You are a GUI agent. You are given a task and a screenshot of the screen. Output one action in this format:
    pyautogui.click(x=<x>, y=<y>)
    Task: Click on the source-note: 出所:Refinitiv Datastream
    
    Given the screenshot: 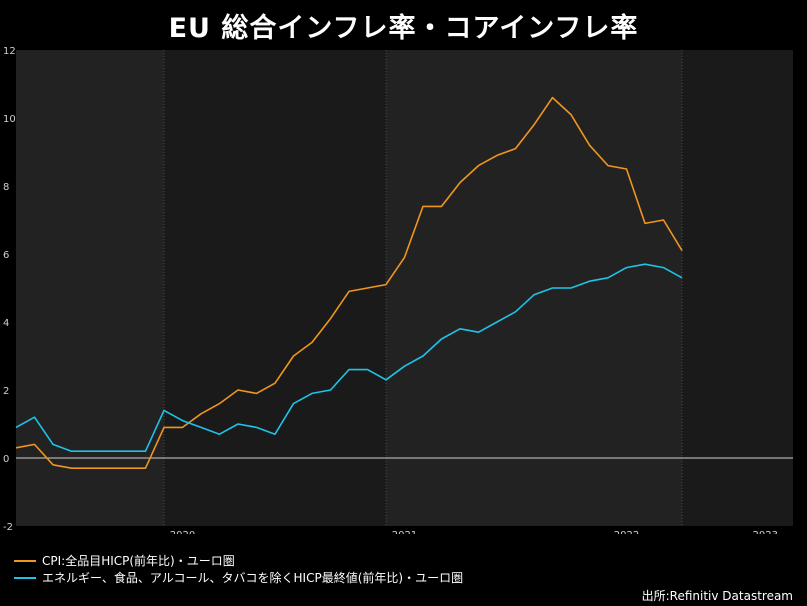 What is the action you would take?
    pyautogui.click(x=717, y=596)
    